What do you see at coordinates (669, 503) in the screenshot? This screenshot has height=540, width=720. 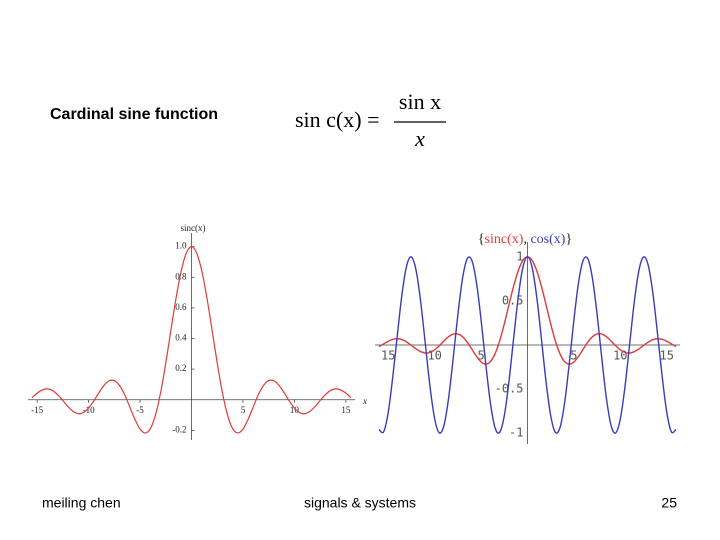 I see `footer-page: 25` at bounding box center [669, 503].